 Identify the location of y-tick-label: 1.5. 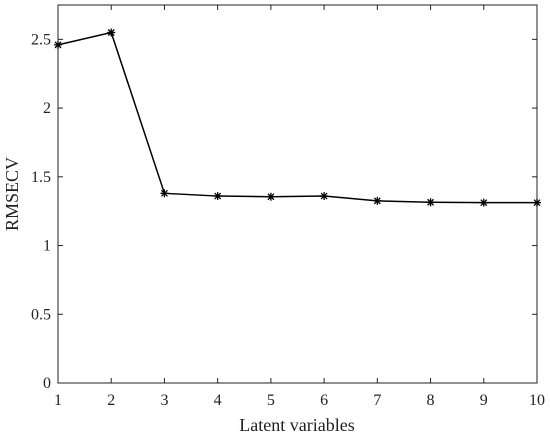
(41, 177).